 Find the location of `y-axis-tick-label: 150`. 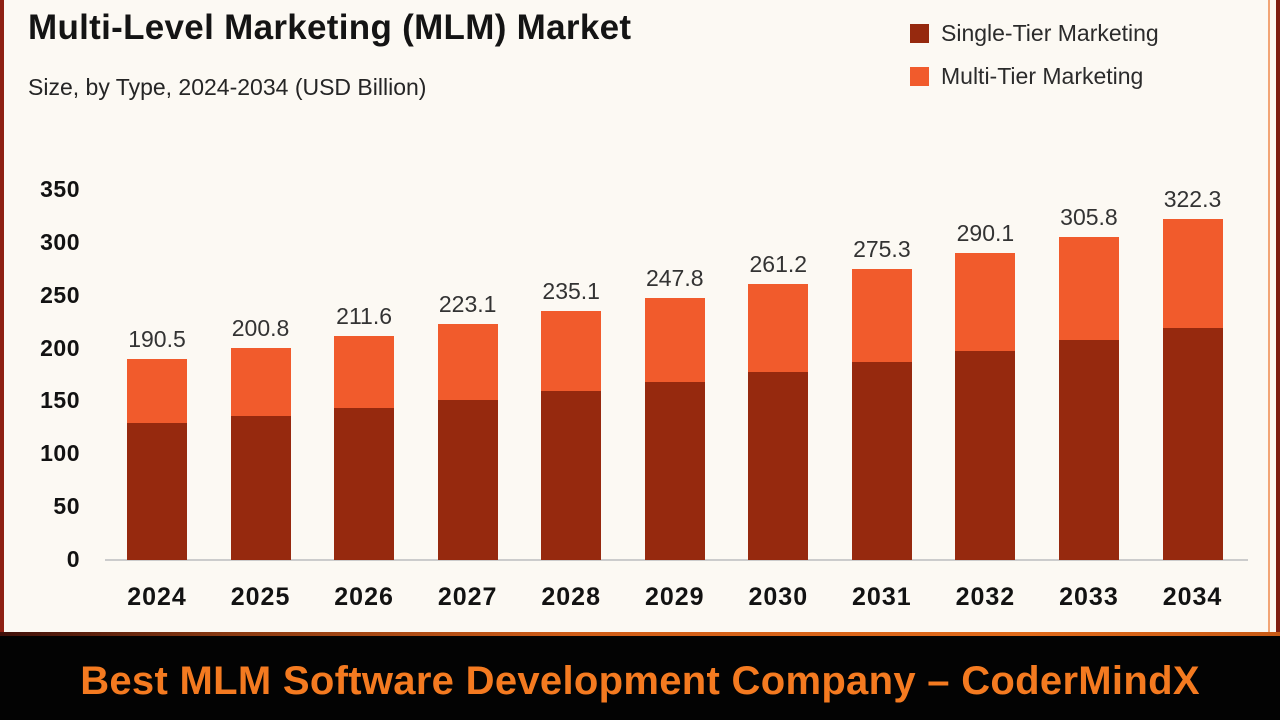

y-axis-tick-label: 150 is located at coordinates (60, 400).